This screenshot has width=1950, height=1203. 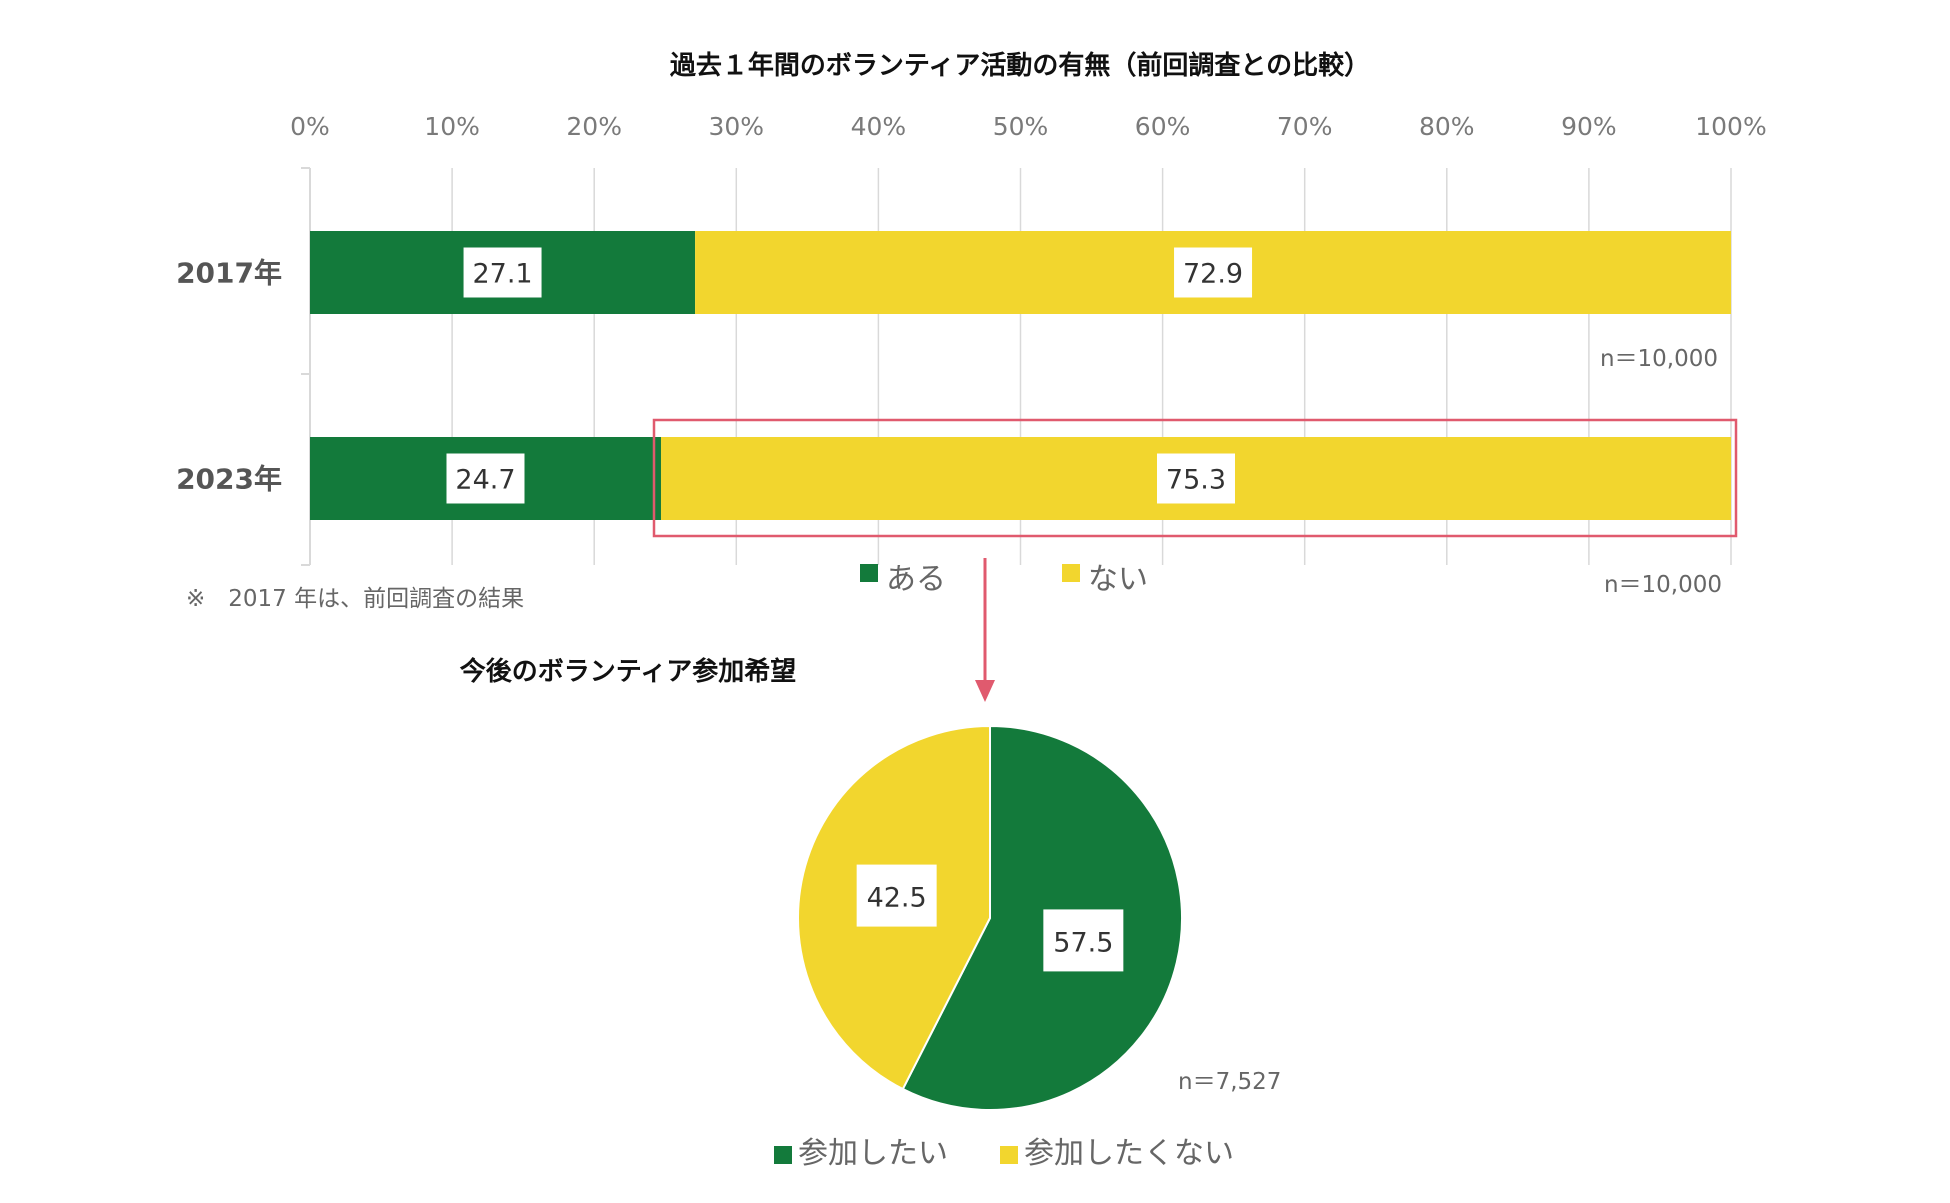 I want to click on legend-label-nai: ない, so click(x=1118, y=579).